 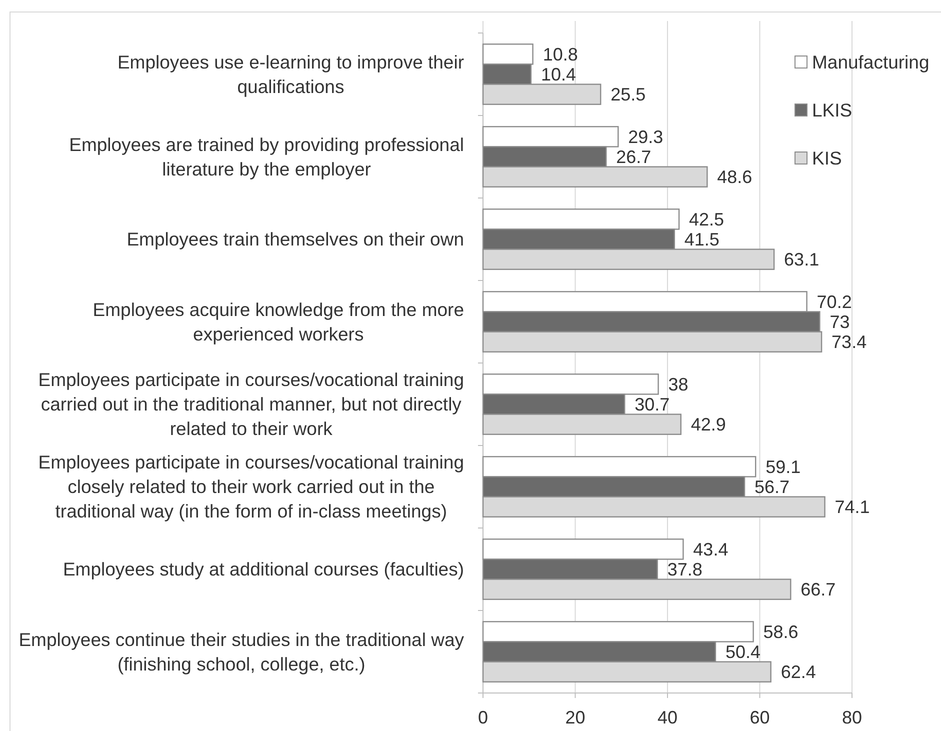 What do you see at coordinates (702, 240) in the screenshot?
I see `data-label: 41.5` at bounding box center [702, 240].